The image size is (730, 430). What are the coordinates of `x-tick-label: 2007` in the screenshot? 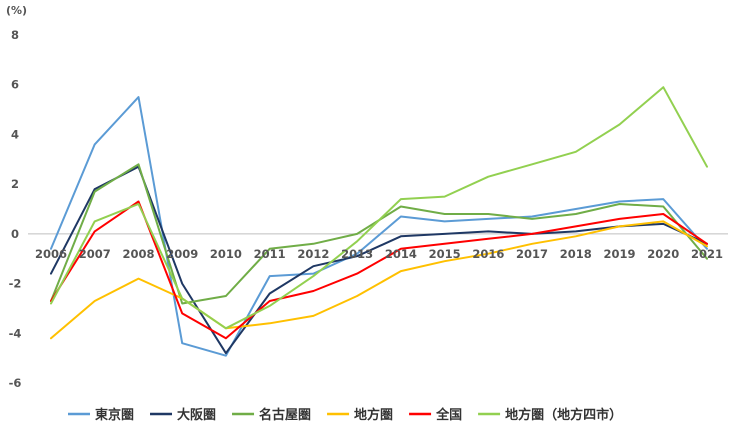 It's located at (95, 254).